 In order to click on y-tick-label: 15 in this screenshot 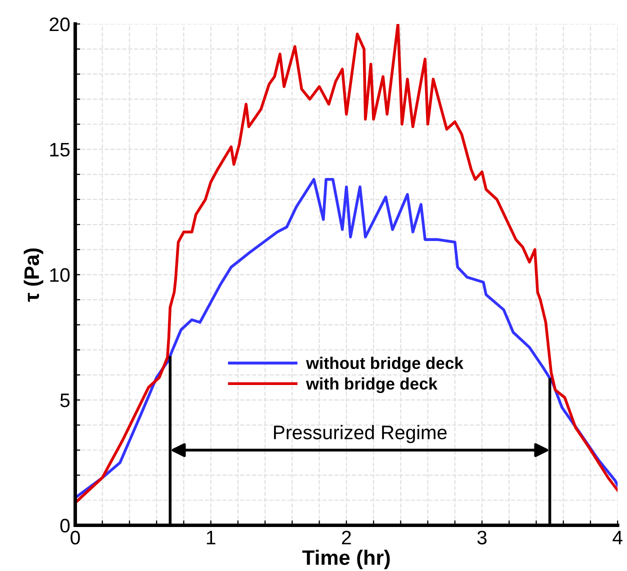, I will do `click(60, 149)`.